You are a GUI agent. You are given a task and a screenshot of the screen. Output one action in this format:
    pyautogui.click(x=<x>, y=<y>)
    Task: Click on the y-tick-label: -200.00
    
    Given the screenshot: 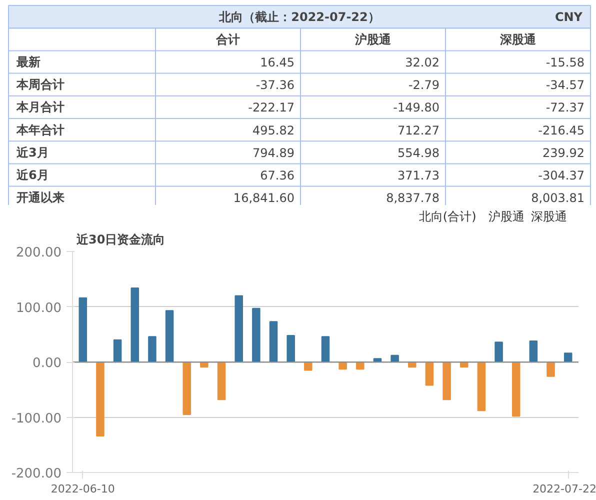 What is the action you would take?
    pyautogui.click(x=36, y=474)
    